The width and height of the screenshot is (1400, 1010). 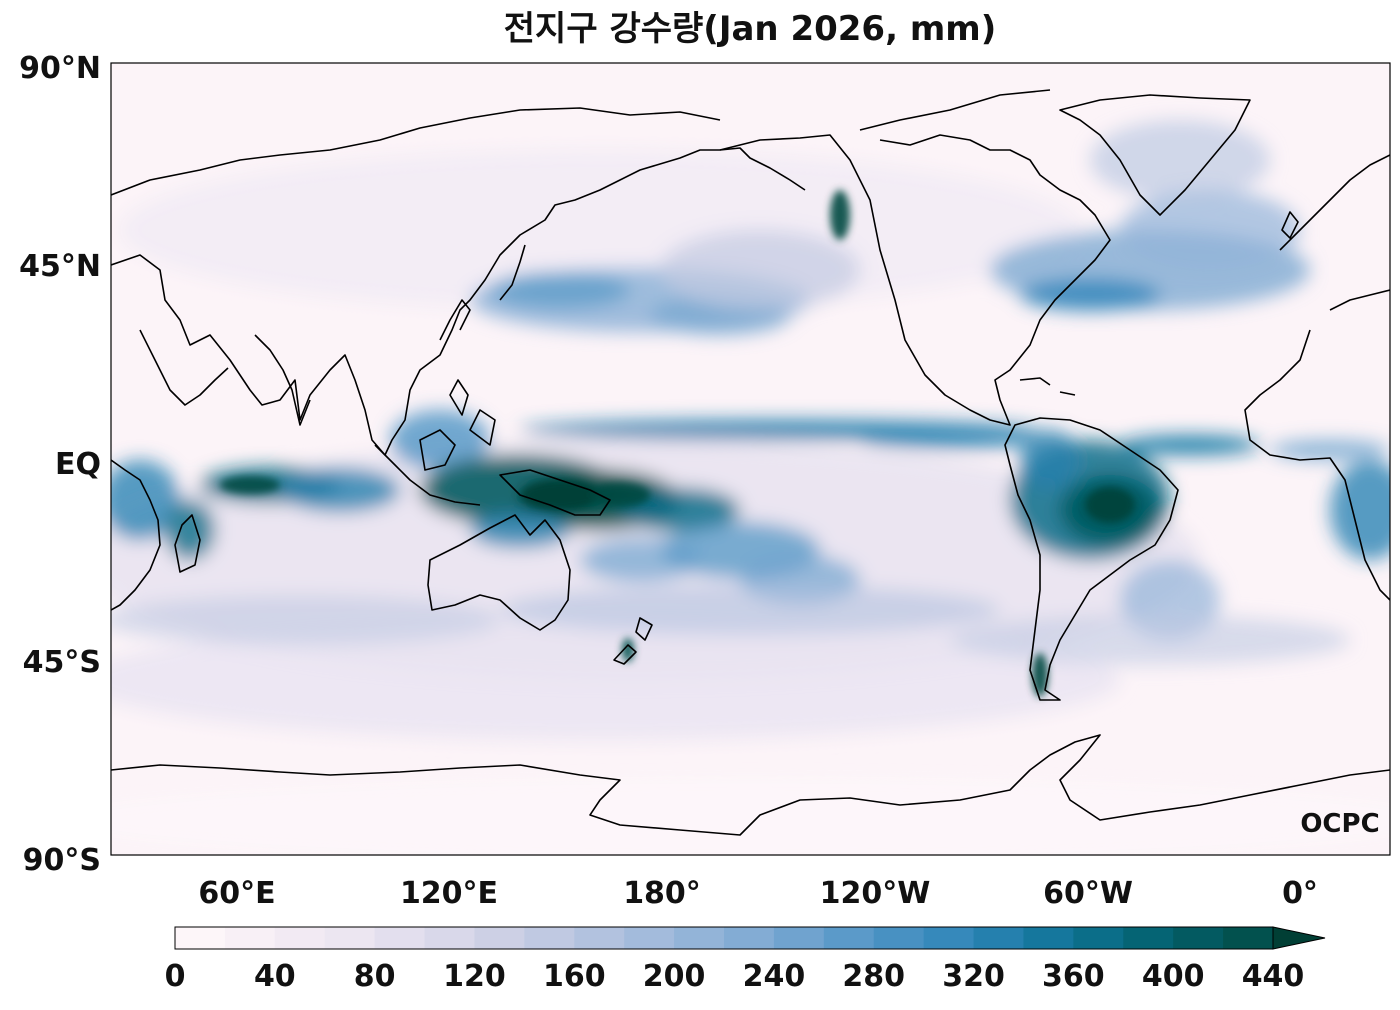 I want to click on lat-tick-label: 45°N, so click(x=60, y=266).